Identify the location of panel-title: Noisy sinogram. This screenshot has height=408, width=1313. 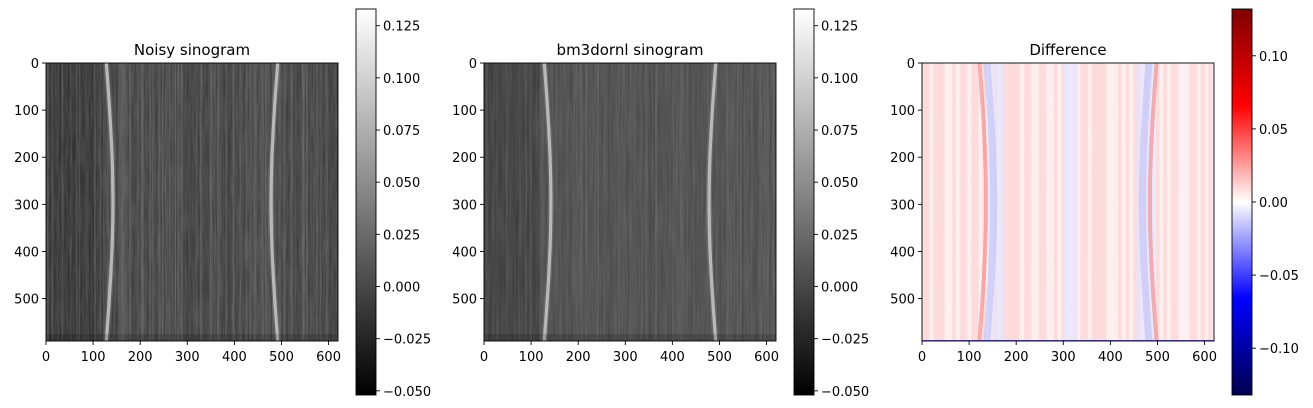
(192, 50).